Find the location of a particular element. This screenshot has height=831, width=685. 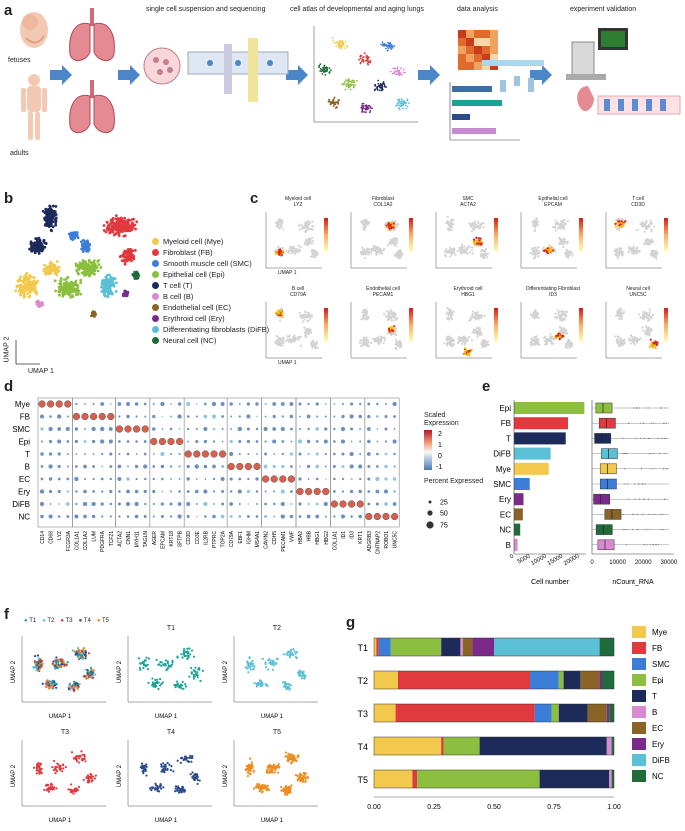

dot-Epi-CNTNAP2 is located at coordinates (377, 441).